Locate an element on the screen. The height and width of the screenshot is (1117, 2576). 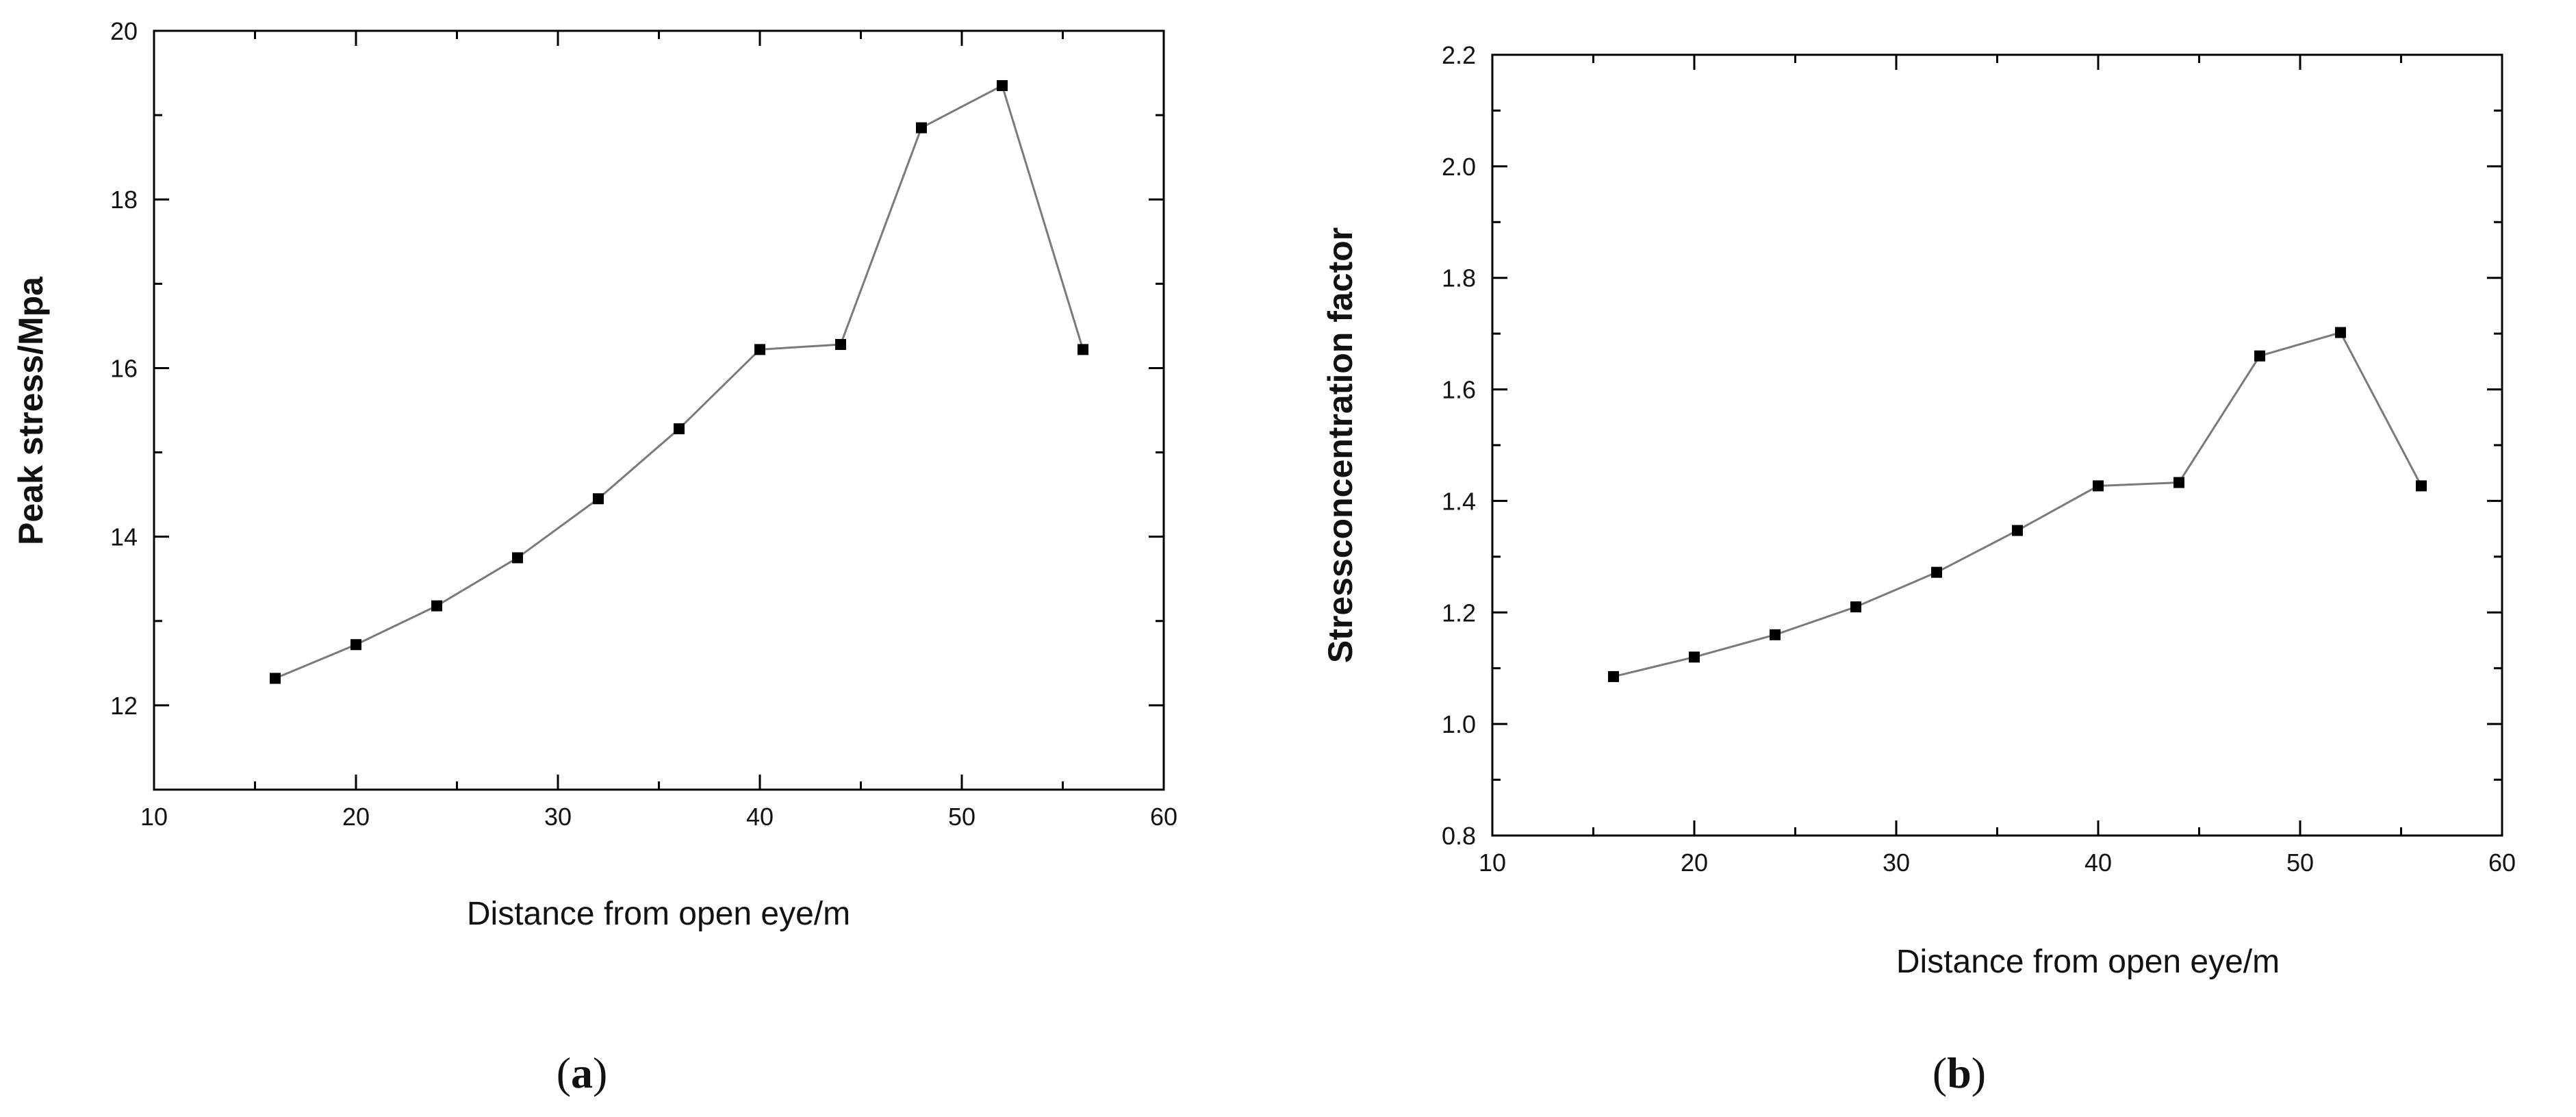
y-tick-labels: 0.8 1.0 1.2 1.4 1.6 1.8 2.0 2.2 is located at coordinates (1459, 445).